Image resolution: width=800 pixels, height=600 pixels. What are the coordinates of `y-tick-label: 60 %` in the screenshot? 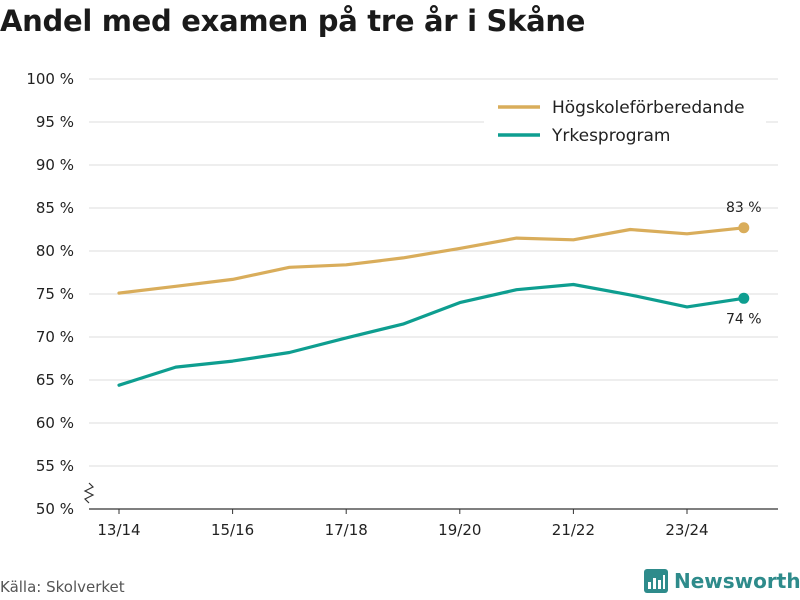 It's located at (55, 423).